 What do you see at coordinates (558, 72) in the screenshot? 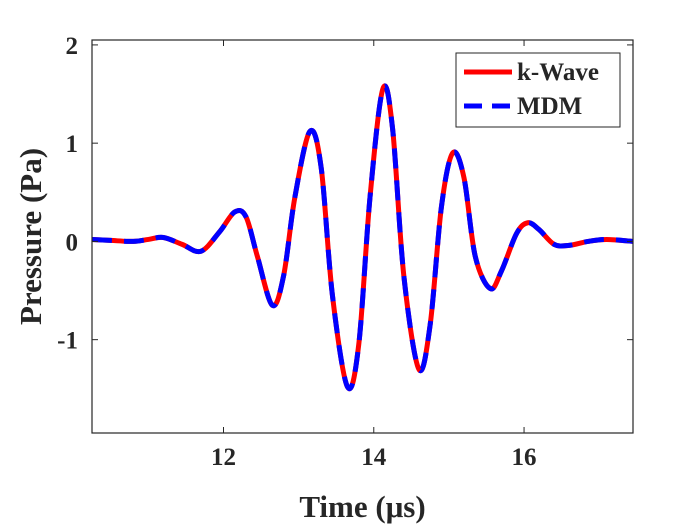
I see `legend-label-kwave: k-Wave` at bounding box center [558, 72].